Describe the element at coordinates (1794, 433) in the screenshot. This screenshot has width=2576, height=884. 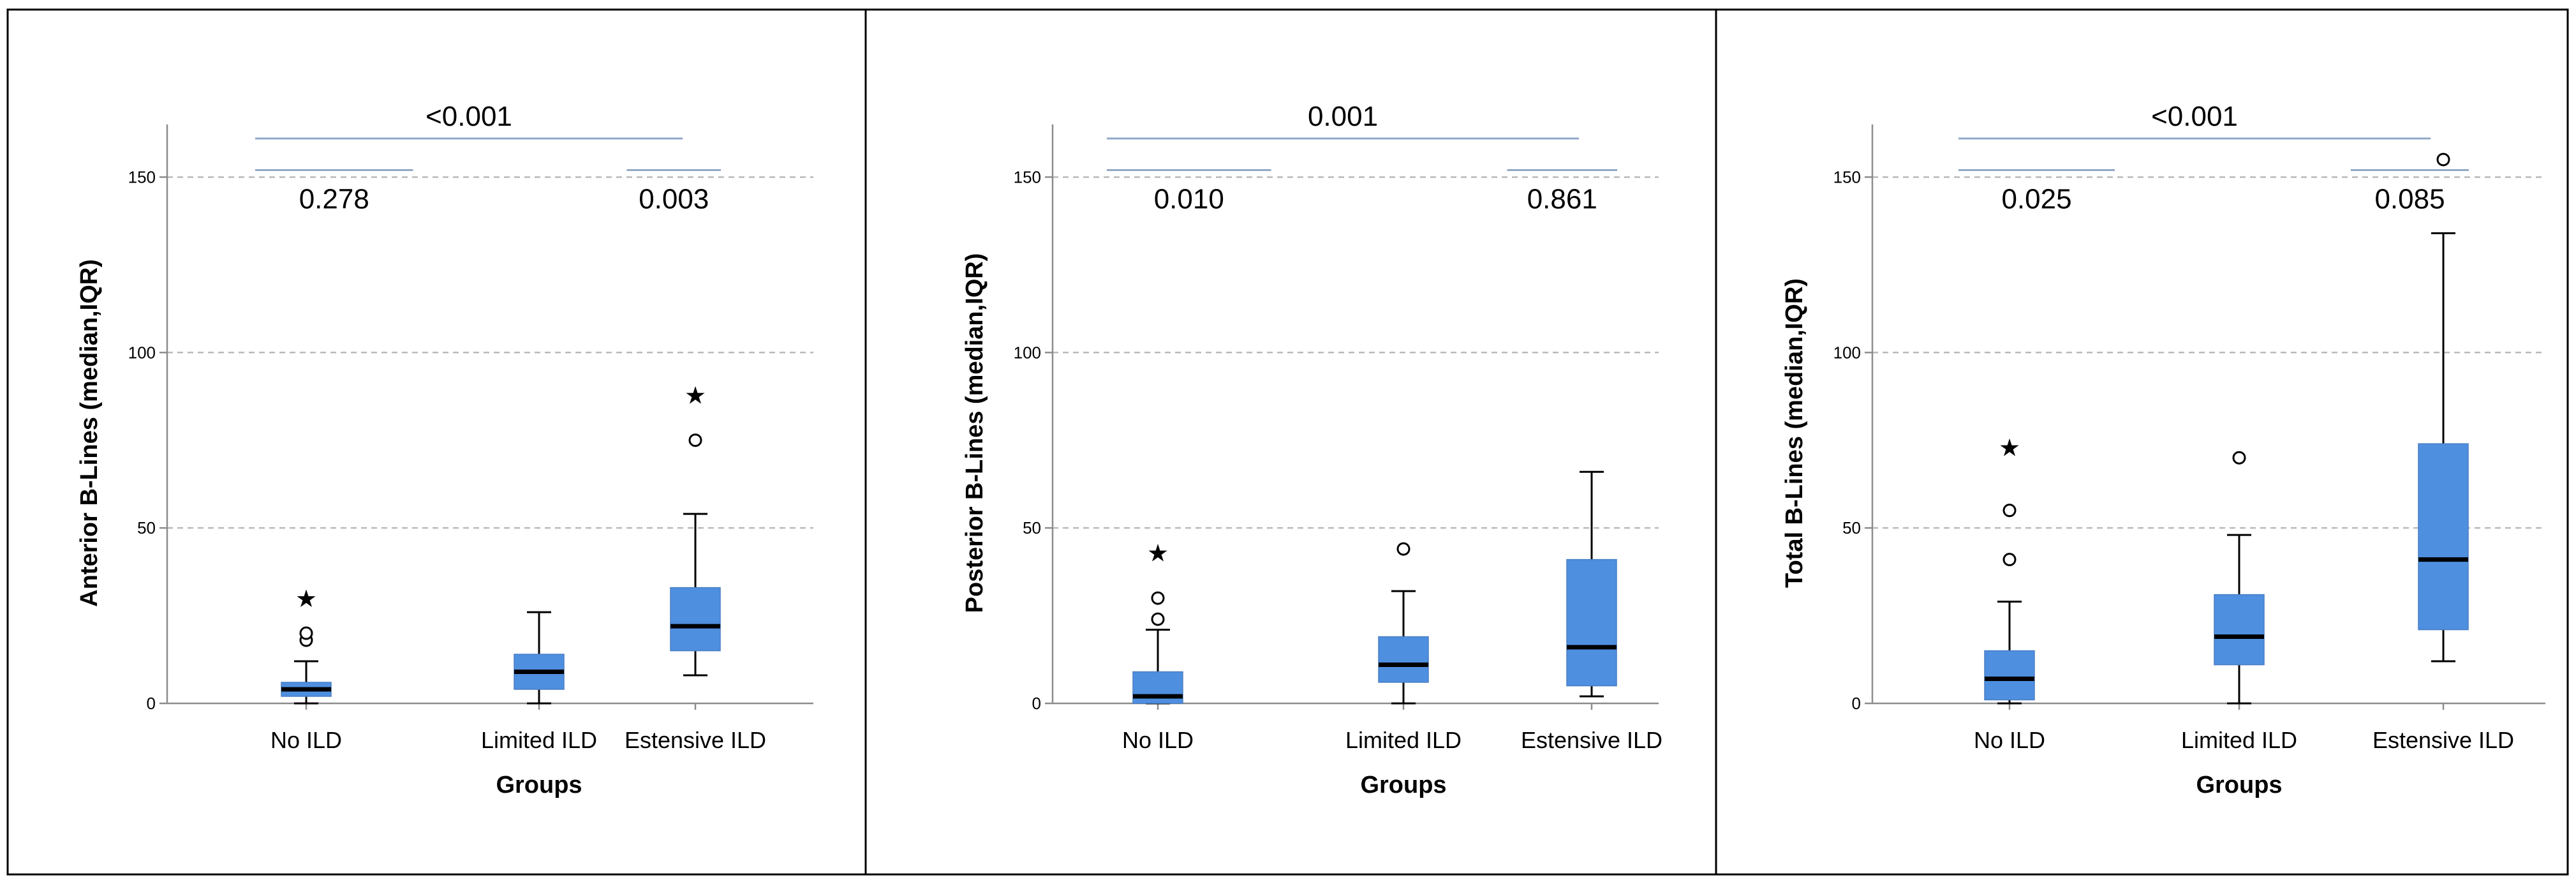
I see `y-axis-title: Total B-Lines (median,IQR)` at that location.